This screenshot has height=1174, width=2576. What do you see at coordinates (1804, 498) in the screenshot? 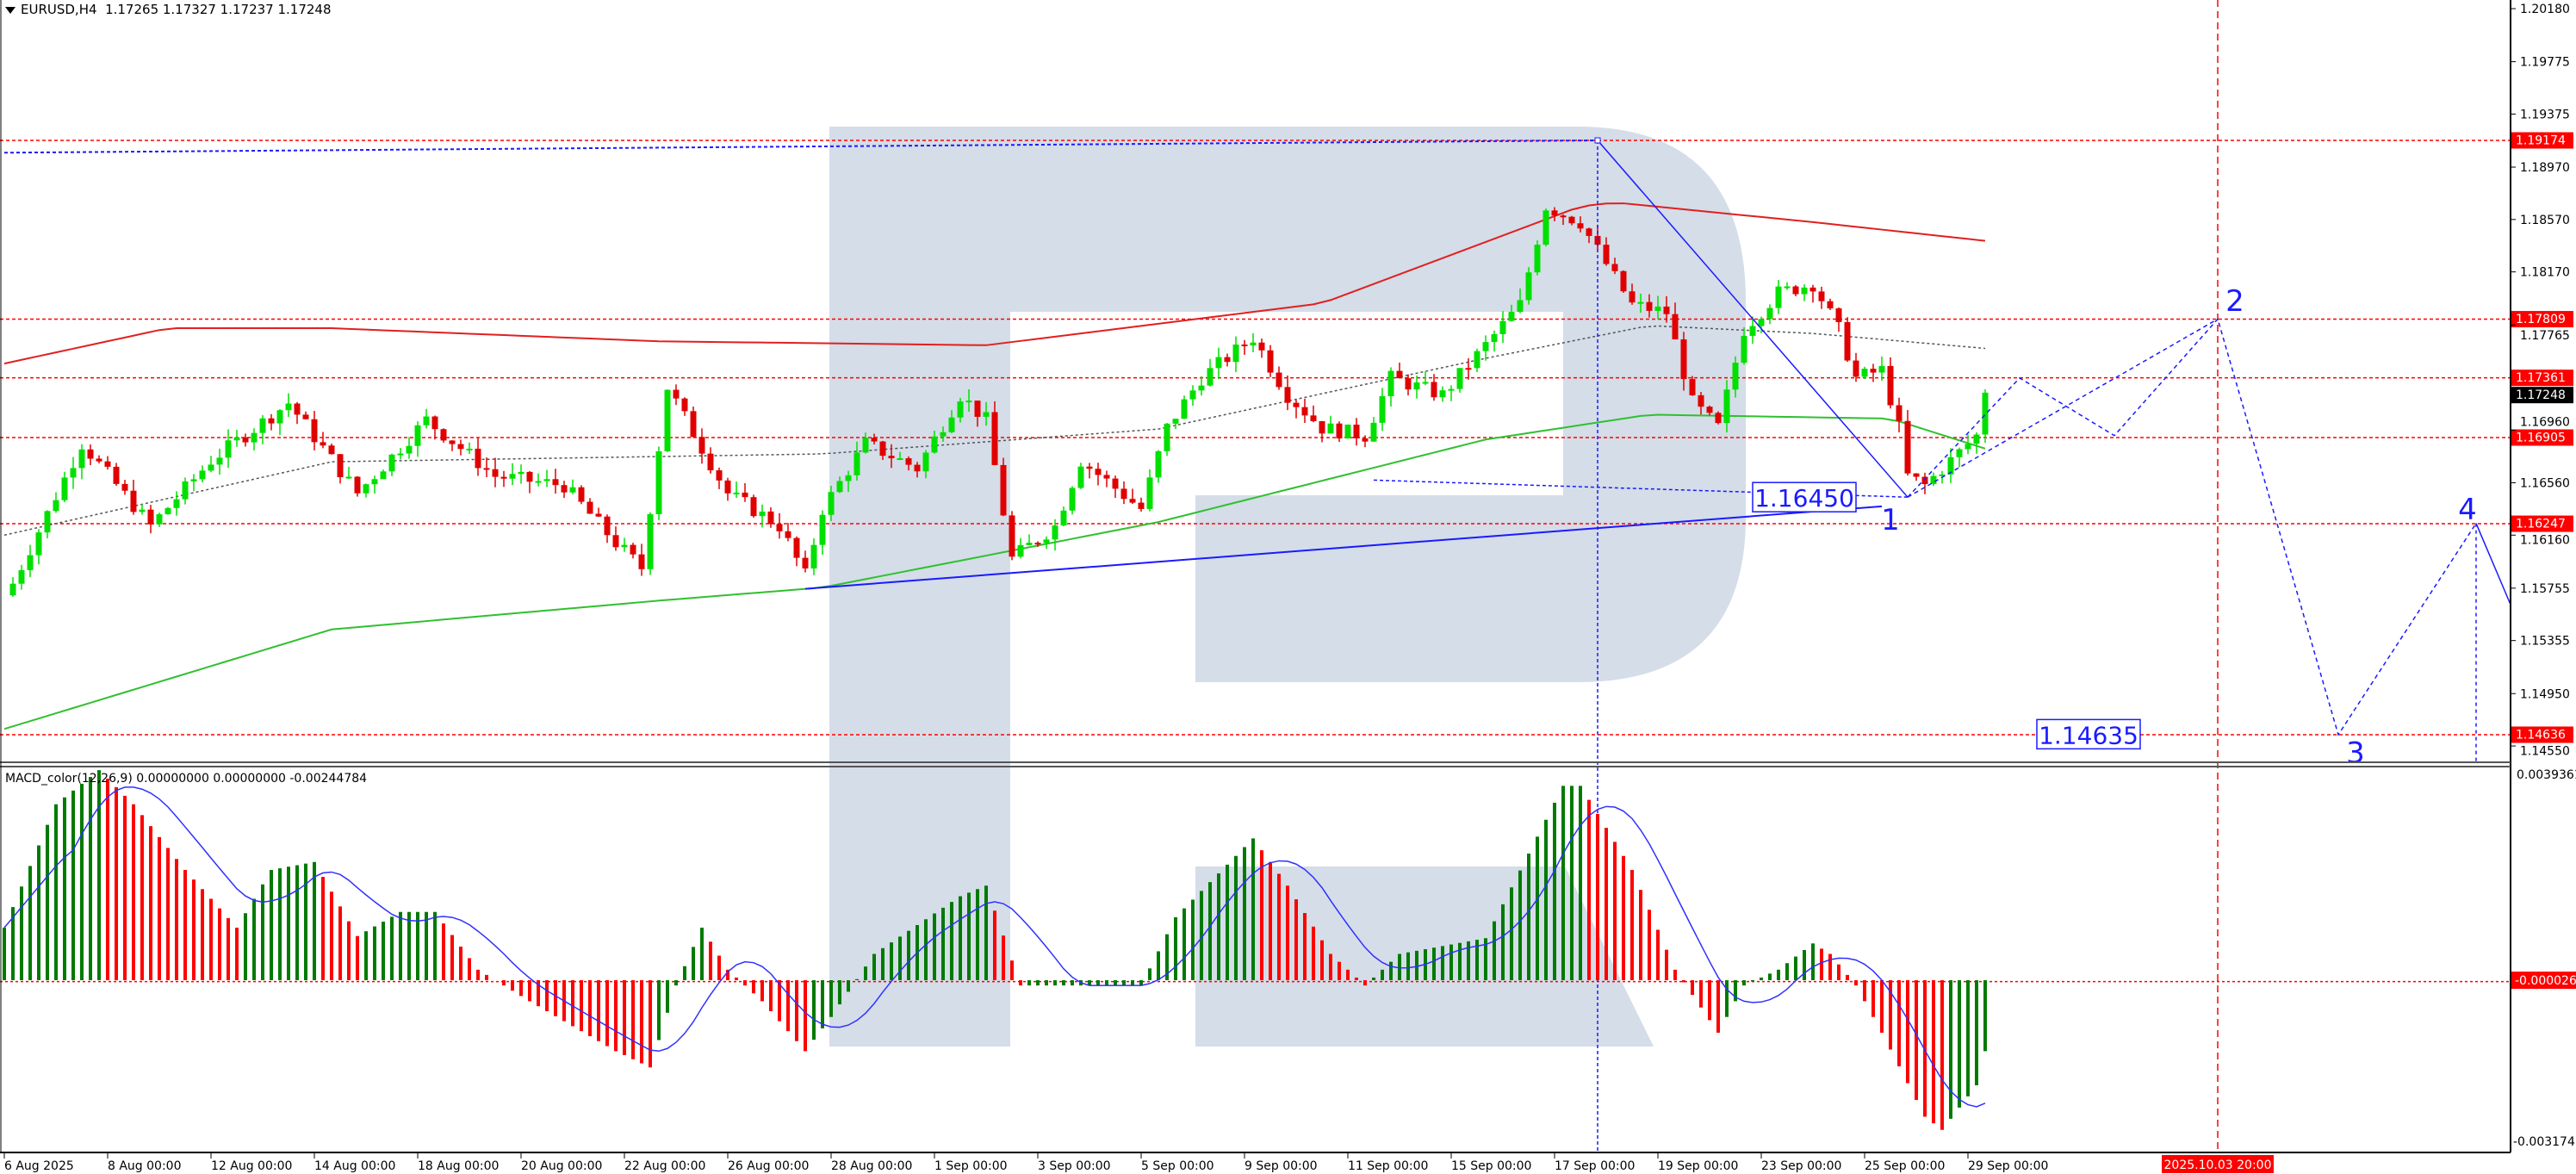
I see `price-box-label: 1.16450` at bounding box center [1804, 498].